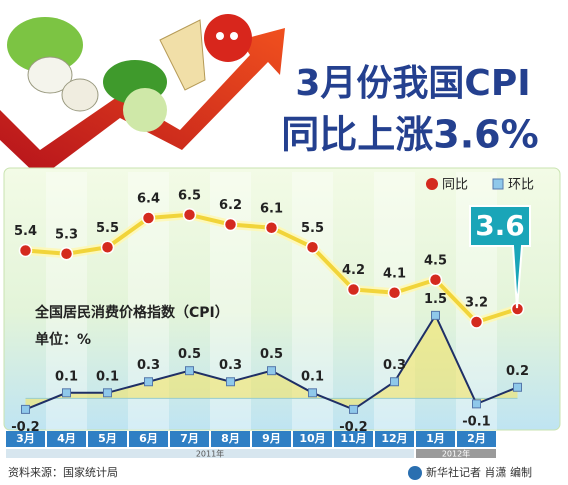  Describe the element at coordinates (271, 208) in the screenshot. I see `value-label: 6.1` at that location.